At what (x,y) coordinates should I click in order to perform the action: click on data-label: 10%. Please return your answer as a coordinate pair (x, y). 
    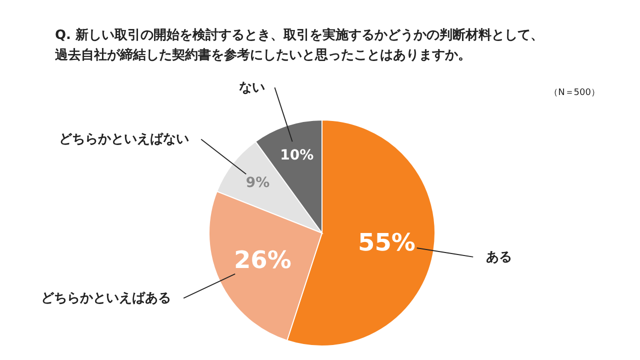
    Looking at the image, I should click on (297, 156).